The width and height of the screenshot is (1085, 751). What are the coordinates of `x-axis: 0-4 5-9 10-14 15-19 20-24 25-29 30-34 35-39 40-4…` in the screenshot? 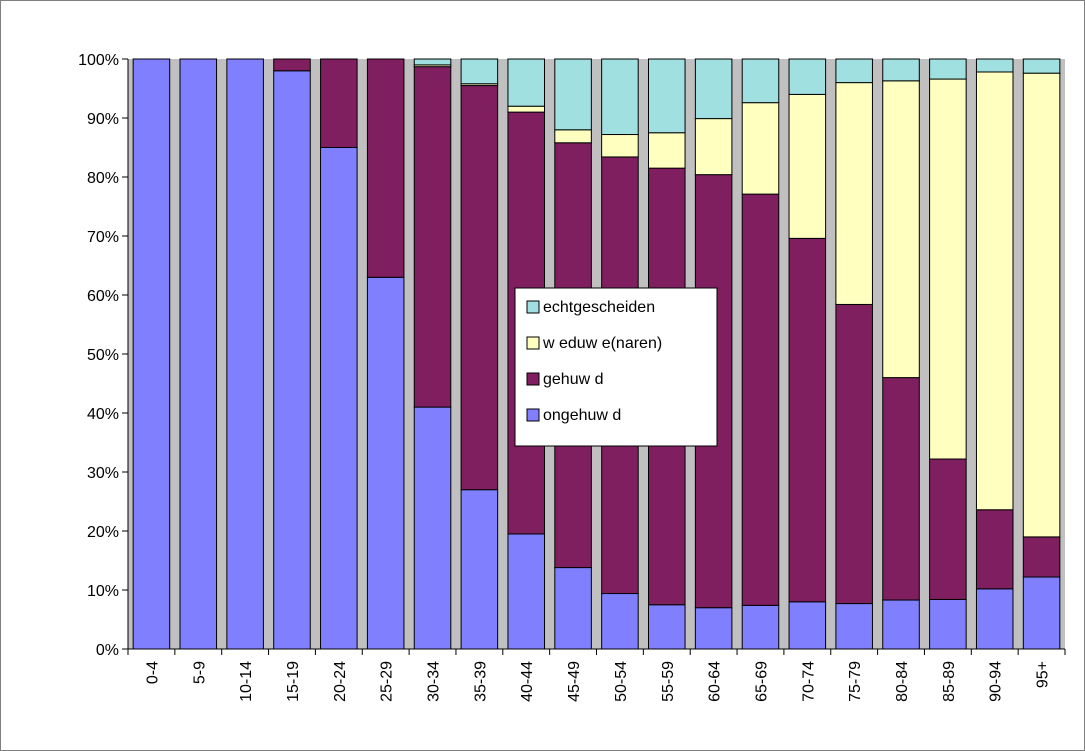 It's located at (596, 675).